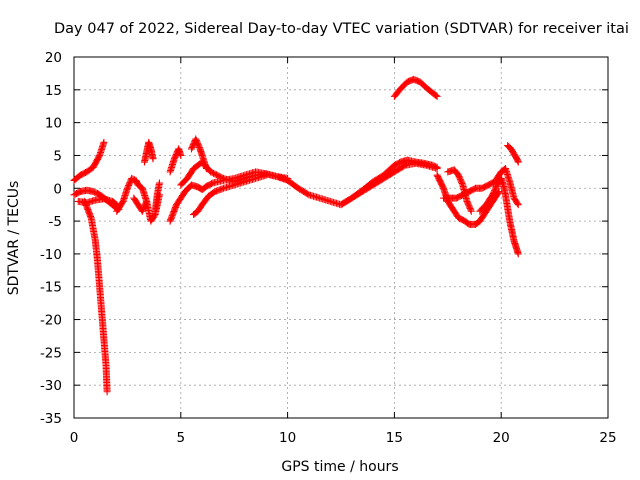 The image size is (640, 480). What do you see at coordinates (55, 222) in the screenshot?
I see `y-tick-label: -5` at bounding box center [55, 222].